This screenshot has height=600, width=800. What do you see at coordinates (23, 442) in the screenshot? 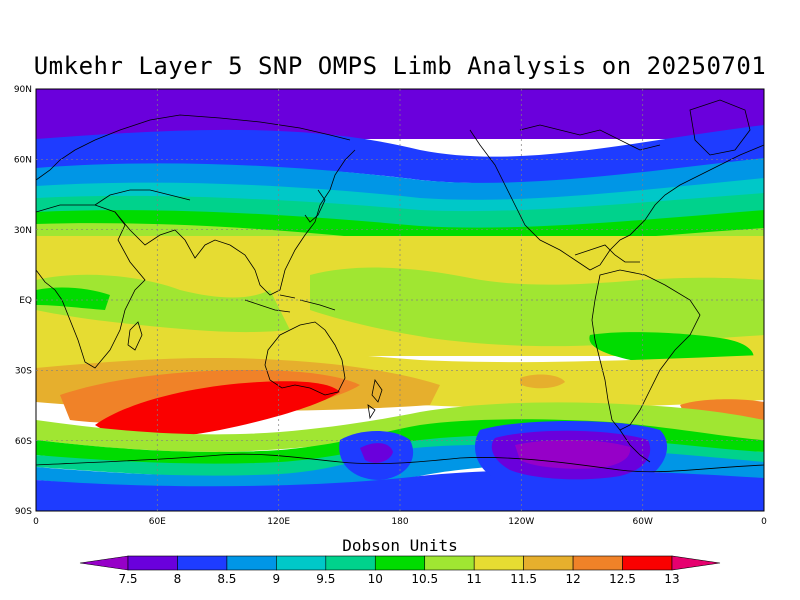
I see `lat-tick-60s: 60S` at bounding box center [23, 442].